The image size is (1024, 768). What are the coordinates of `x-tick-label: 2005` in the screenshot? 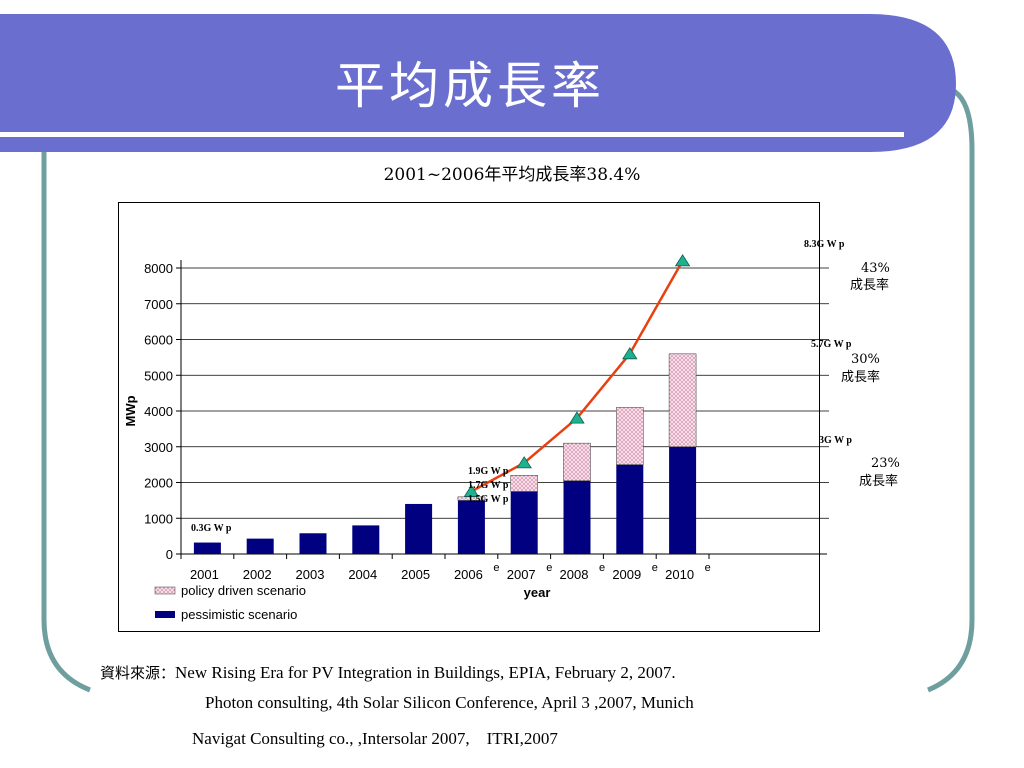 It's located at (415, 574).